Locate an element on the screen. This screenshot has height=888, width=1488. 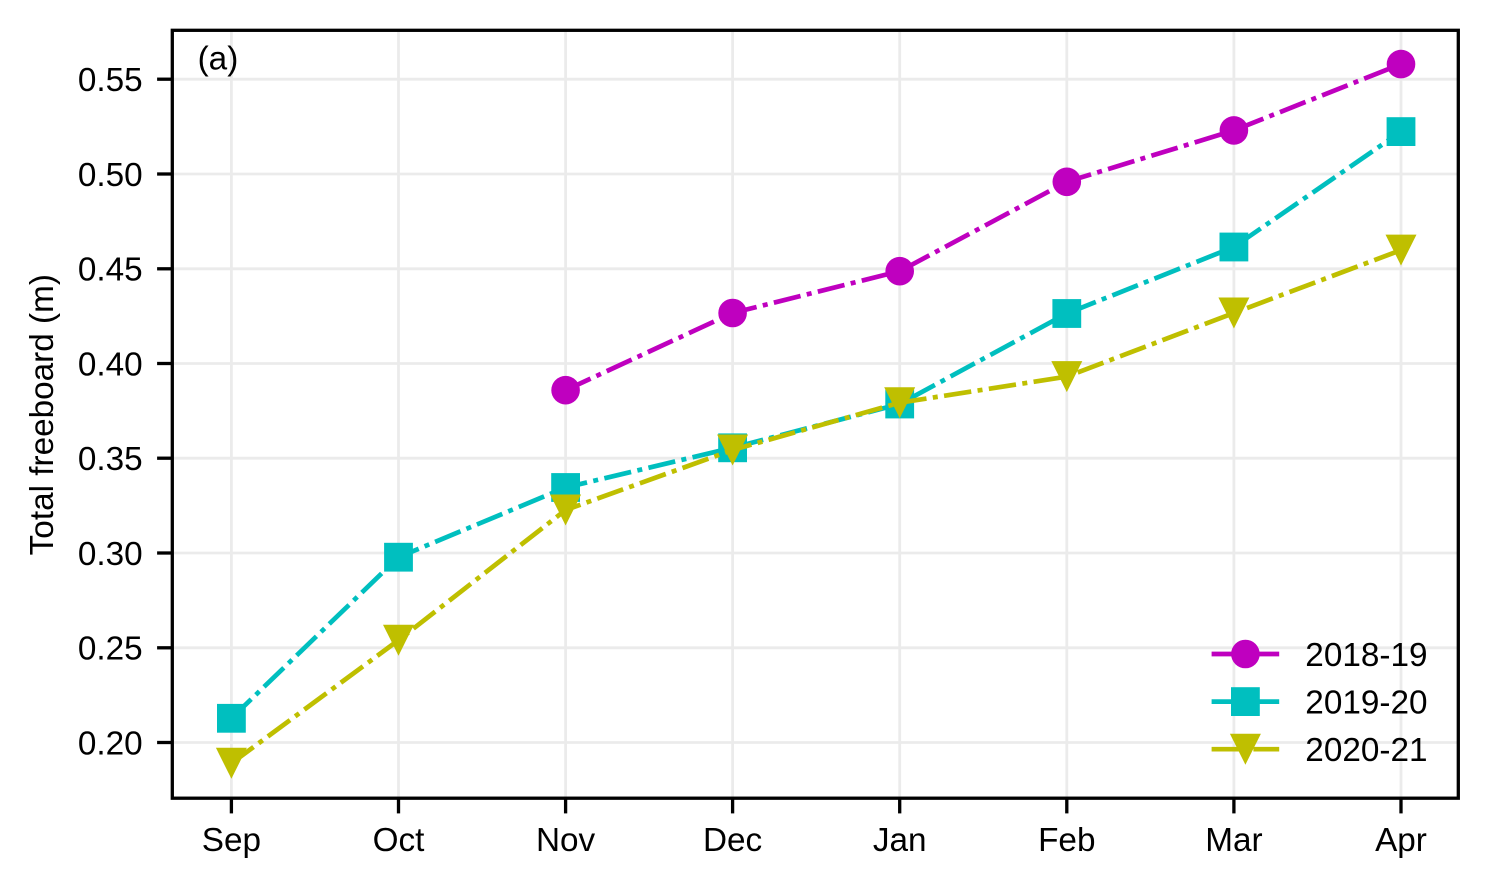
svg-text: (a) is located at coordinates (218, 58).